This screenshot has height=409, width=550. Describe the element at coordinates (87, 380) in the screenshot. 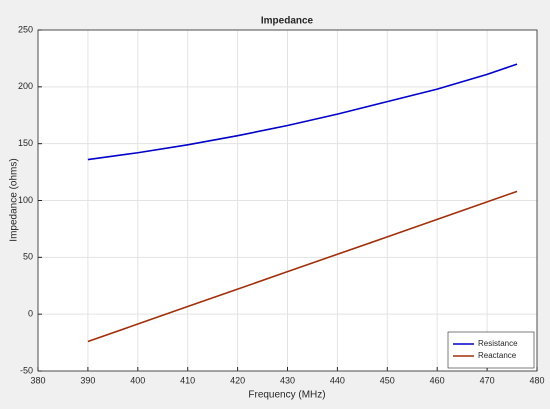

I see `x-tick-label: 390` at that location.